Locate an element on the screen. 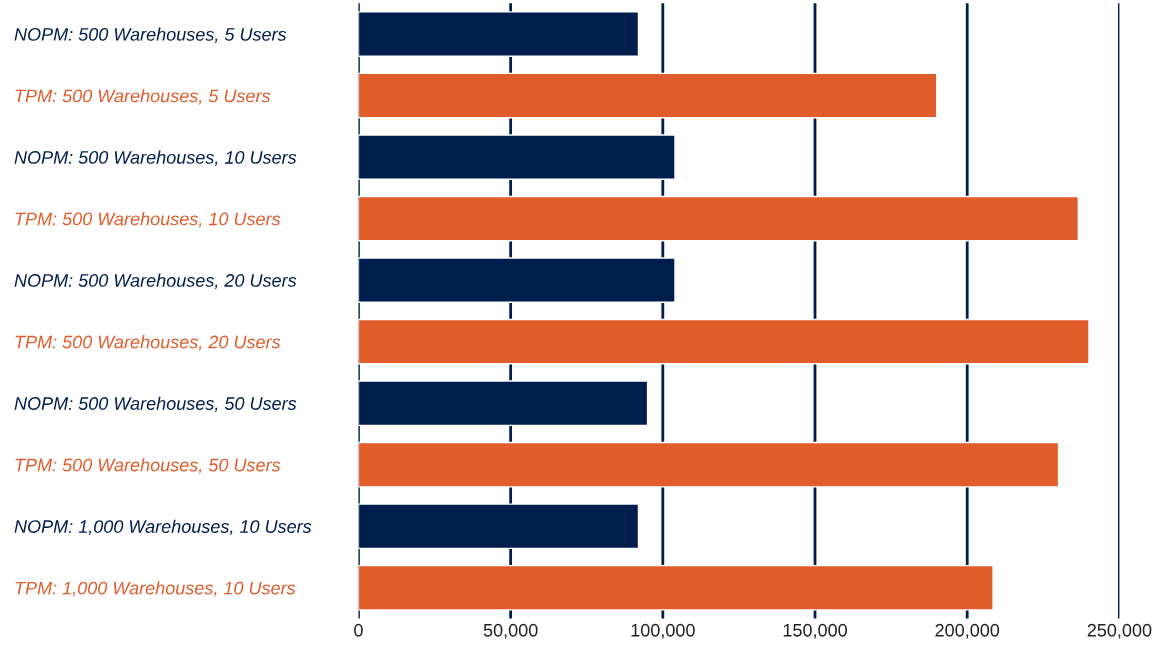  x-tick-label: 0 is located at coordinates (358, 630).